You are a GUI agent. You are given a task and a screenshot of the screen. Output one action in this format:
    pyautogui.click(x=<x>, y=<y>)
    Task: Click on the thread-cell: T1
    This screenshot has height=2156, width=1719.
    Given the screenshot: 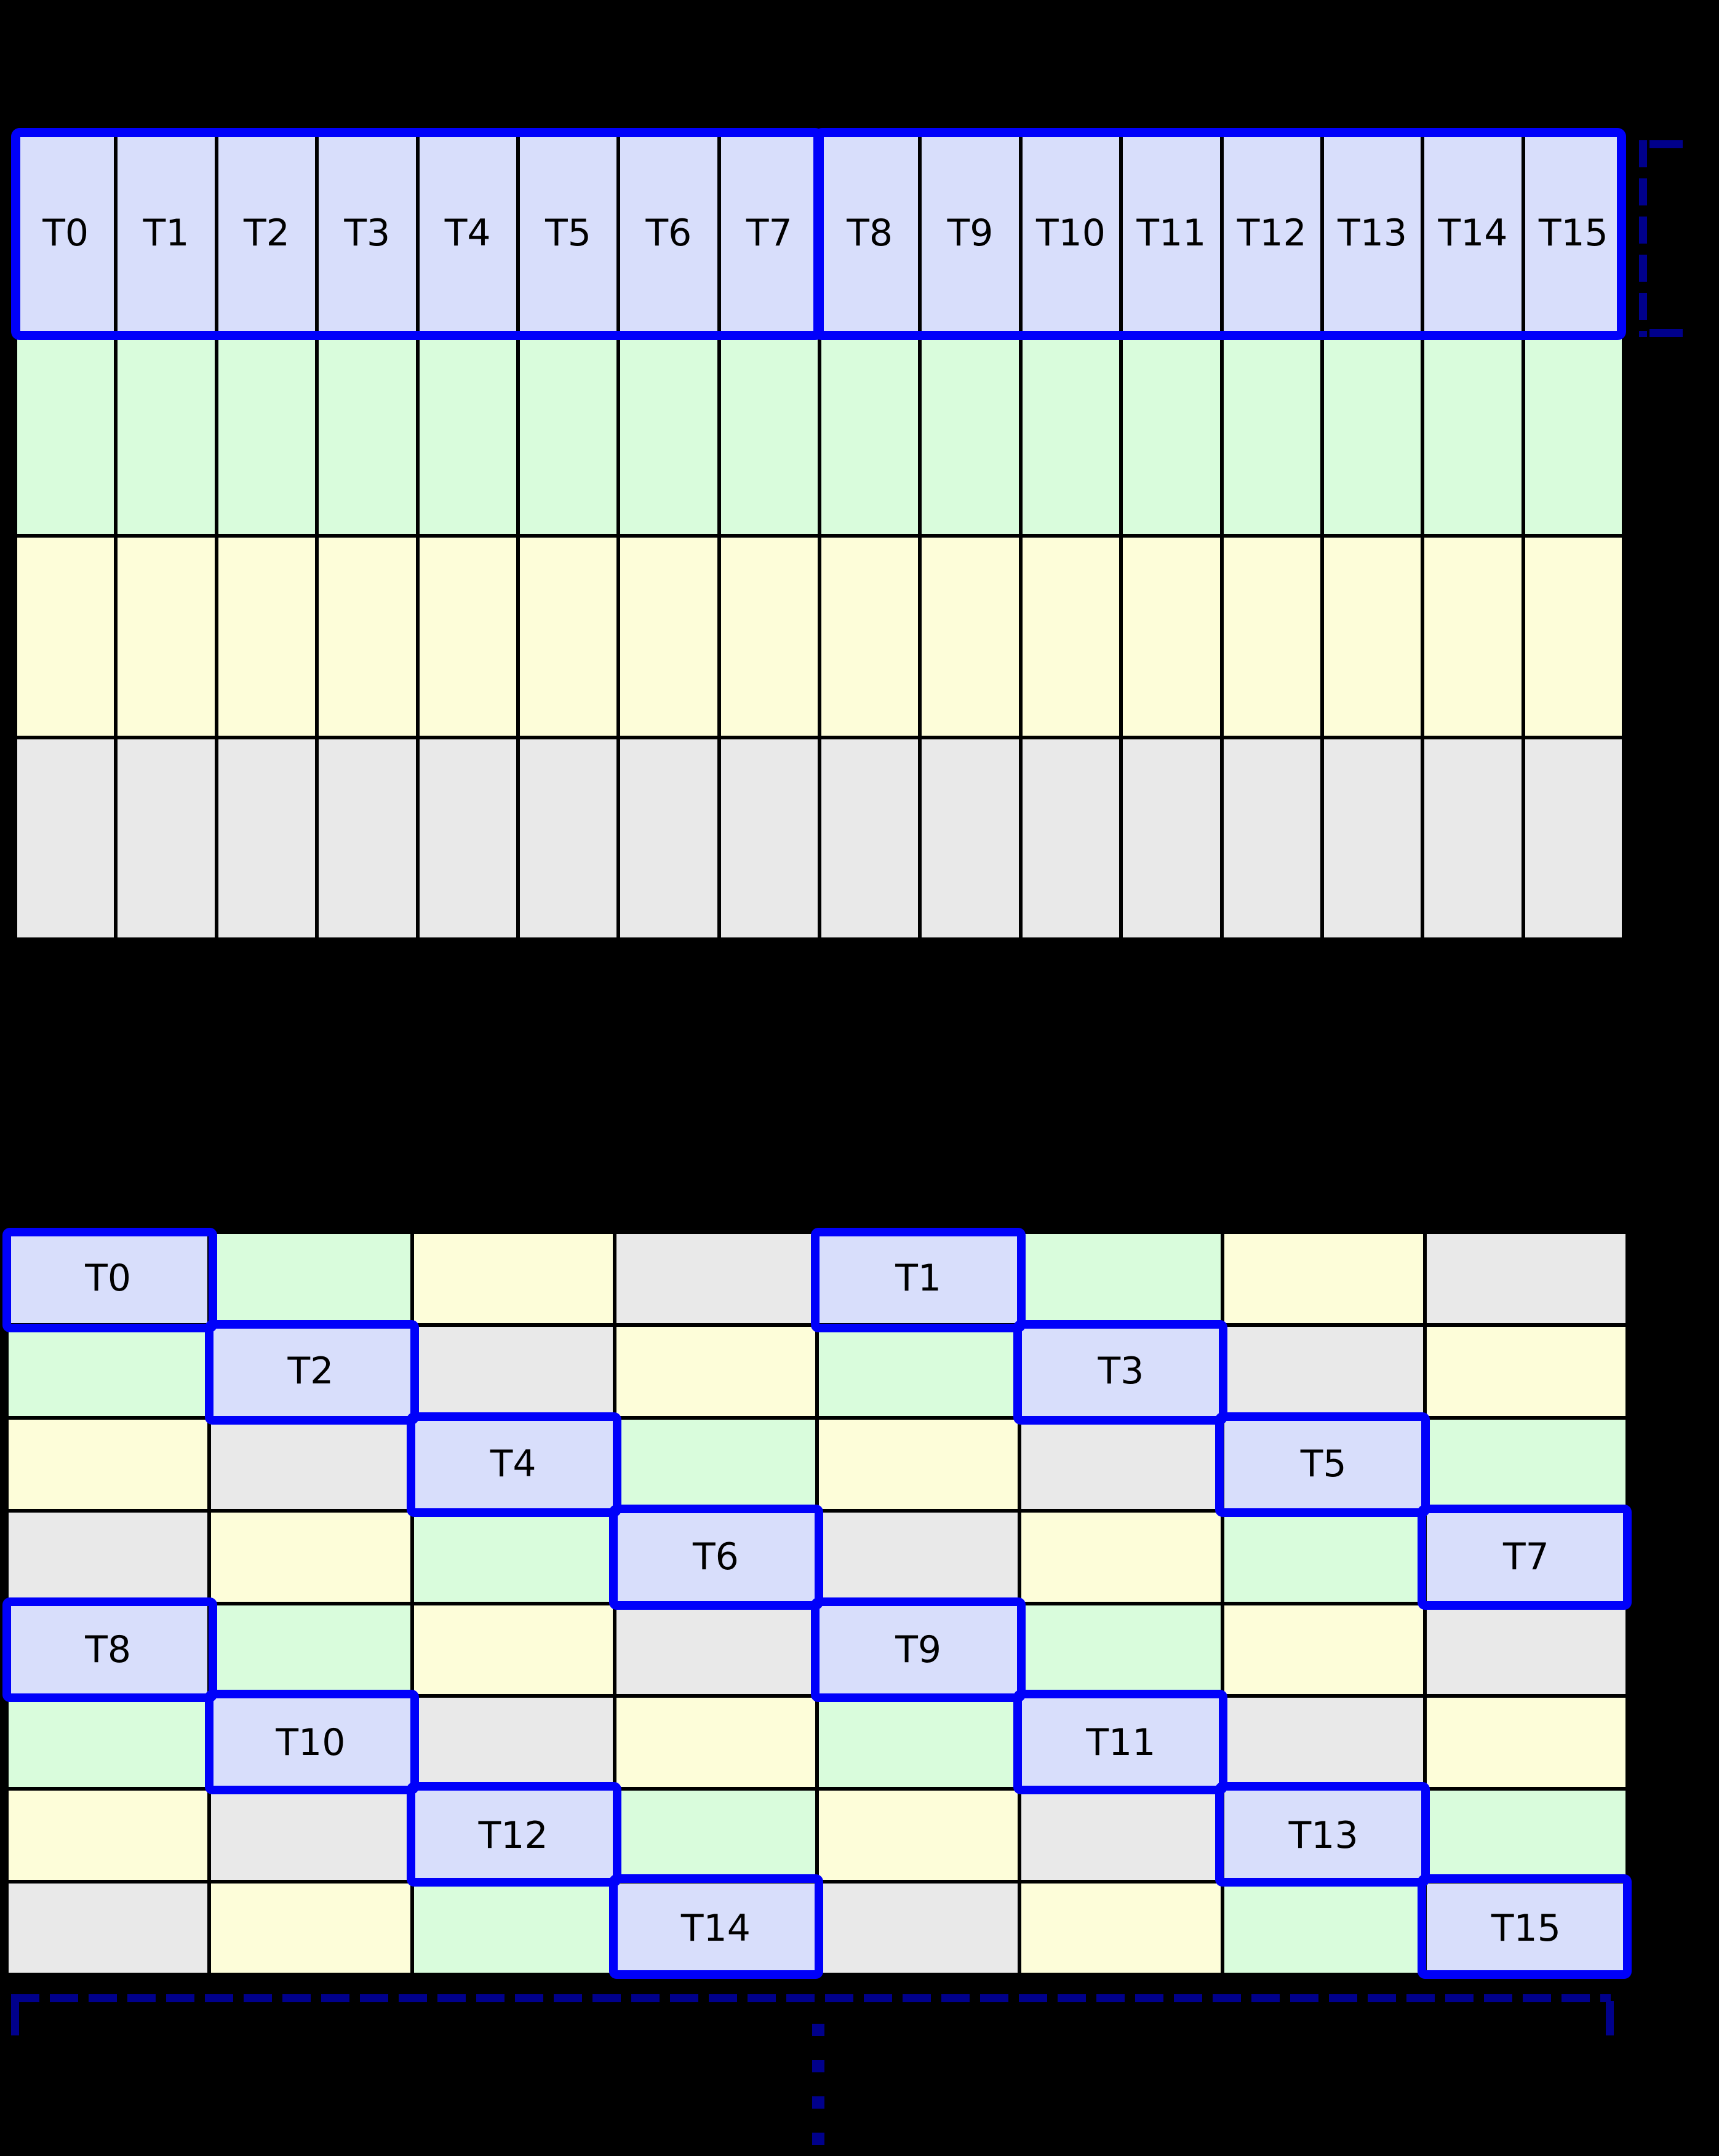 What is the action you would take?
    pyautogui.click(x=919, y=1278)
    